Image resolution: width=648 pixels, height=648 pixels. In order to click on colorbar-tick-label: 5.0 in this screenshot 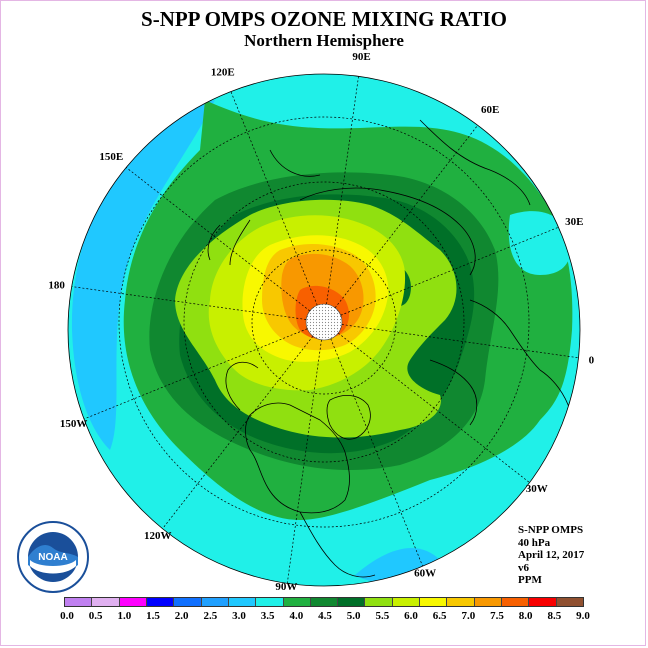, I will do `click(353, 616)`.